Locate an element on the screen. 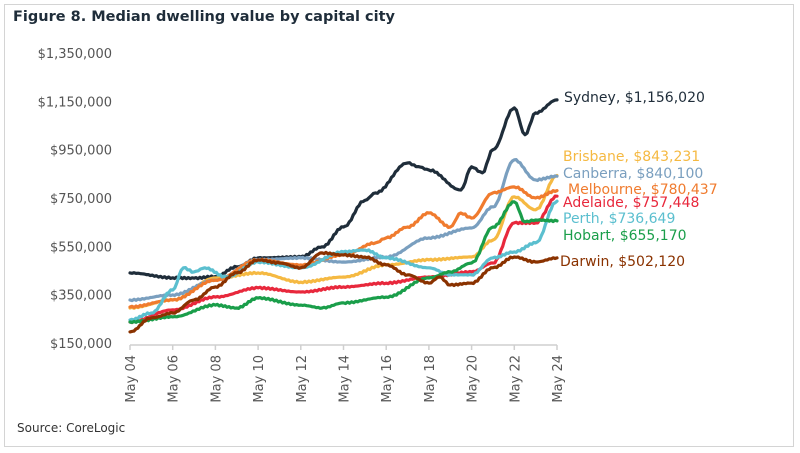  series-label-adelaide: Adelaide, $757,448 is located at coordinates (631, 203).